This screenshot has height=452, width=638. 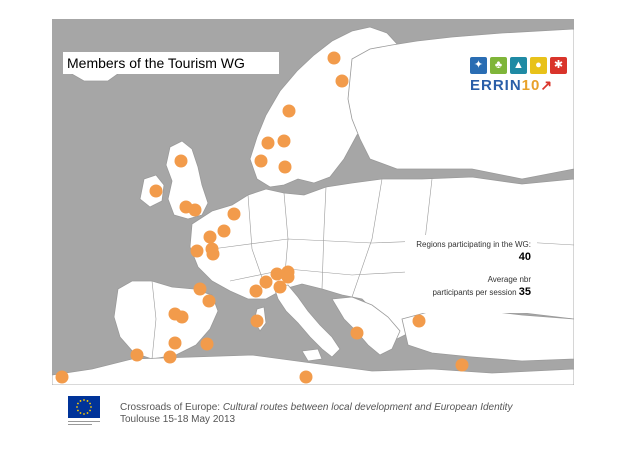 I want to click on logo-tiles: ✦ ♣ ▲ ● ✱, so click(x=518, y=65).